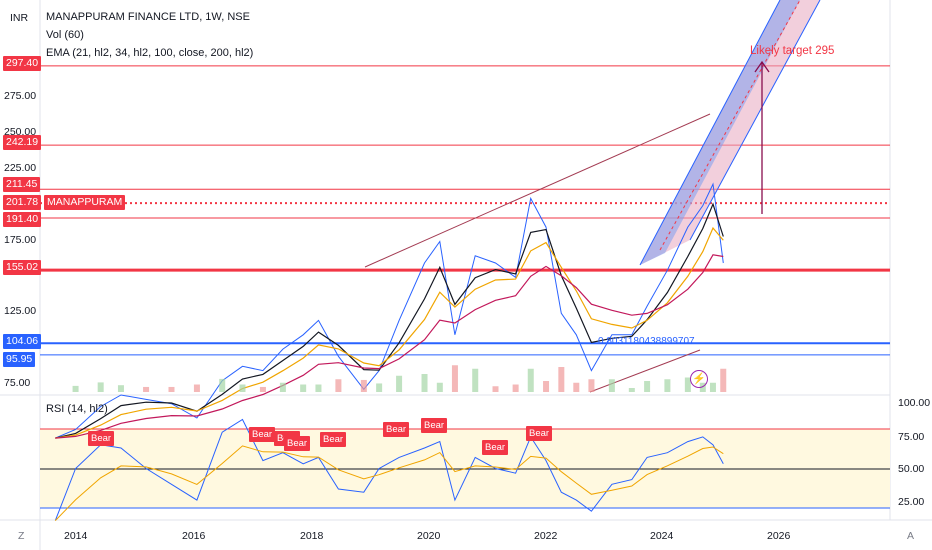 Image resolution: width=932 pixels, height=550 pixels. Describe the element at coordinates (911, 469) in the screenshot. I see `rsi-tick-50: 50.00` at that location.